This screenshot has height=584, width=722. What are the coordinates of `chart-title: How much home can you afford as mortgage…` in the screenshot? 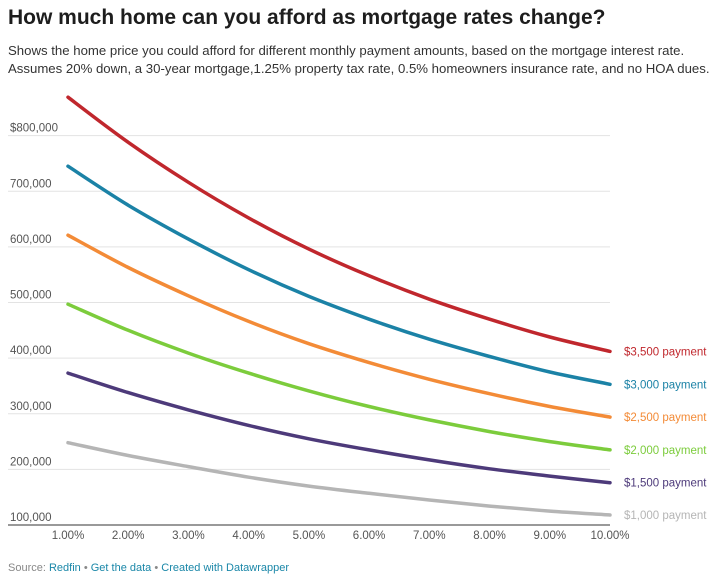 It's located at (307, 17).